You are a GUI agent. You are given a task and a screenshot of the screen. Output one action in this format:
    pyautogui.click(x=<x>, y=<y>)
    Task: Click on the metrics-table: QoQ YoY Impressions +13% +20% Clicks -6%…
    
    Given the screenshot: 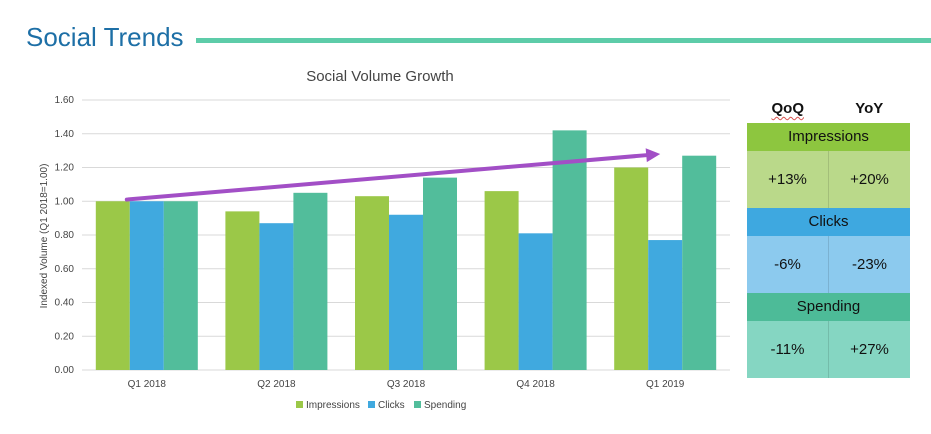 What is the action you would take?
    pyautogui.click(x=828, y=236)
    